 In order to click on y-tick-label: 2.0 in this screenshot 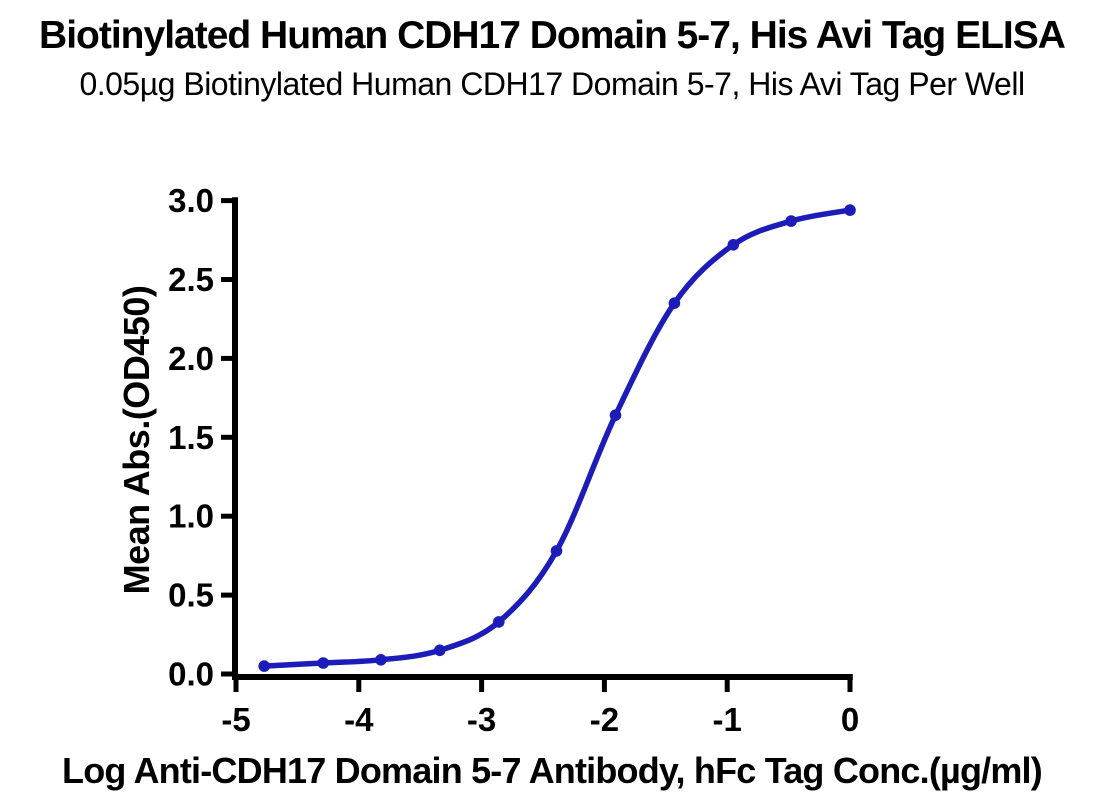, I will do `click(191, 358)`.